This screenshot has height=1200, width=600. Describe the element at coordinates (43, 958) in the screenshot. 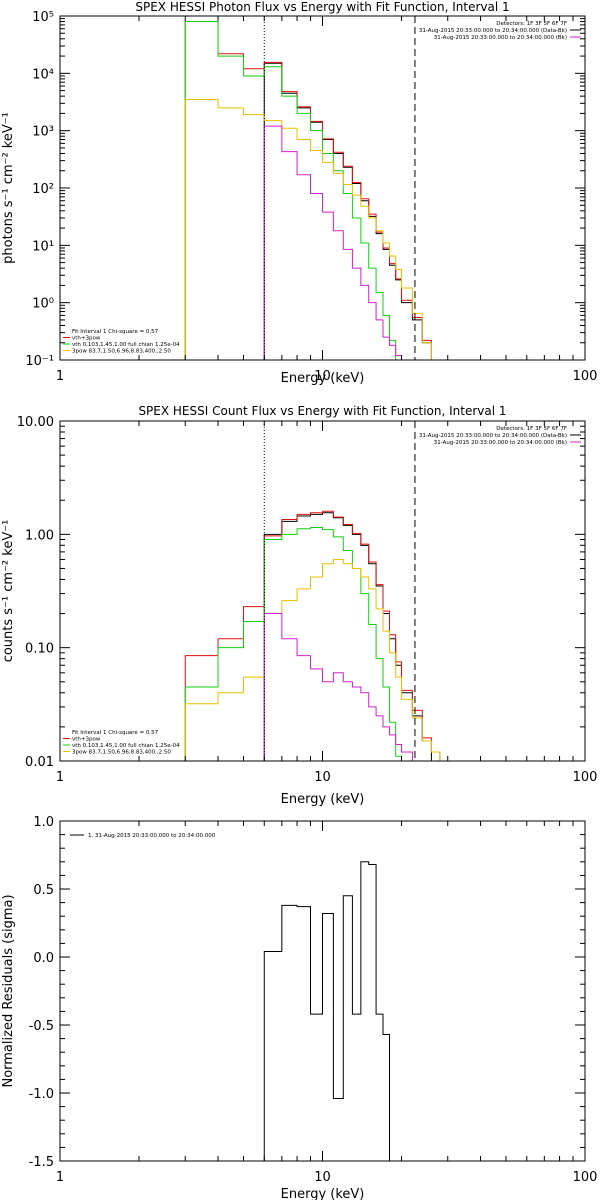

I see `y-tick-label: 0.0` at that location.